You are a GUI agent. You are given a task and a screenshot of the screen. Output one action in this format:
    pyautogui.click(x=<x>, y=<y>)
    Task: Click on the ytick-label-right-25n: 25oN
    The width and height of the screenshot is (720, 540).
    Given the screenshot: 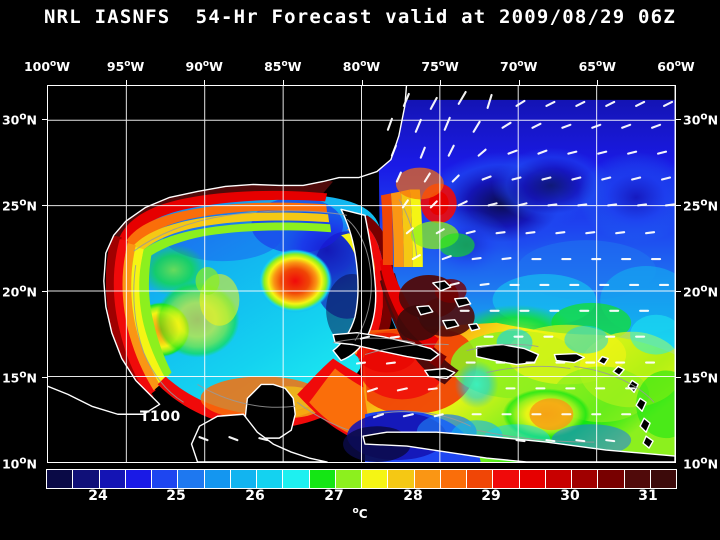 What is the action you would take?
    pyautogui.click(x=701, y=205)
    